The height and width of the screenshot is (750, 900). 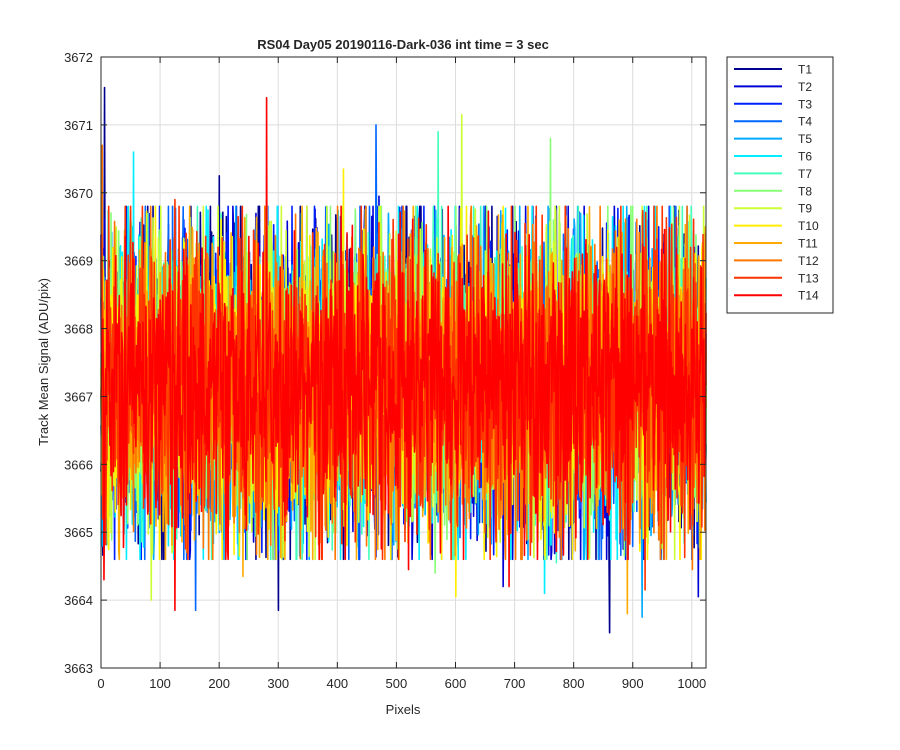 What do you see at coordinates (219, 683) in the screenshot?
I see `x-tick-label: 200` at bounding box center [219, 683].